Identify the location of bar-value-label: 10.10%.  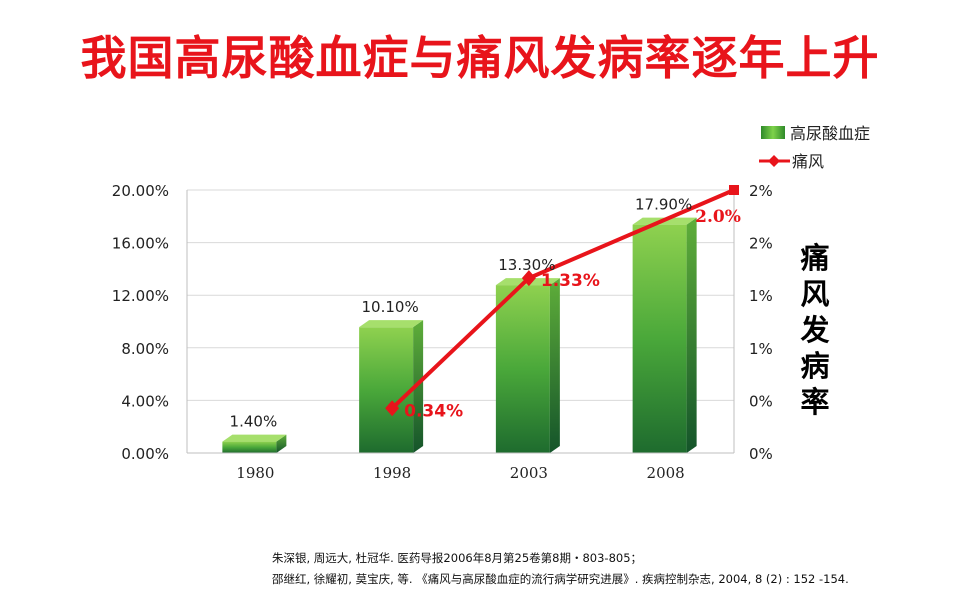
(390, 307).